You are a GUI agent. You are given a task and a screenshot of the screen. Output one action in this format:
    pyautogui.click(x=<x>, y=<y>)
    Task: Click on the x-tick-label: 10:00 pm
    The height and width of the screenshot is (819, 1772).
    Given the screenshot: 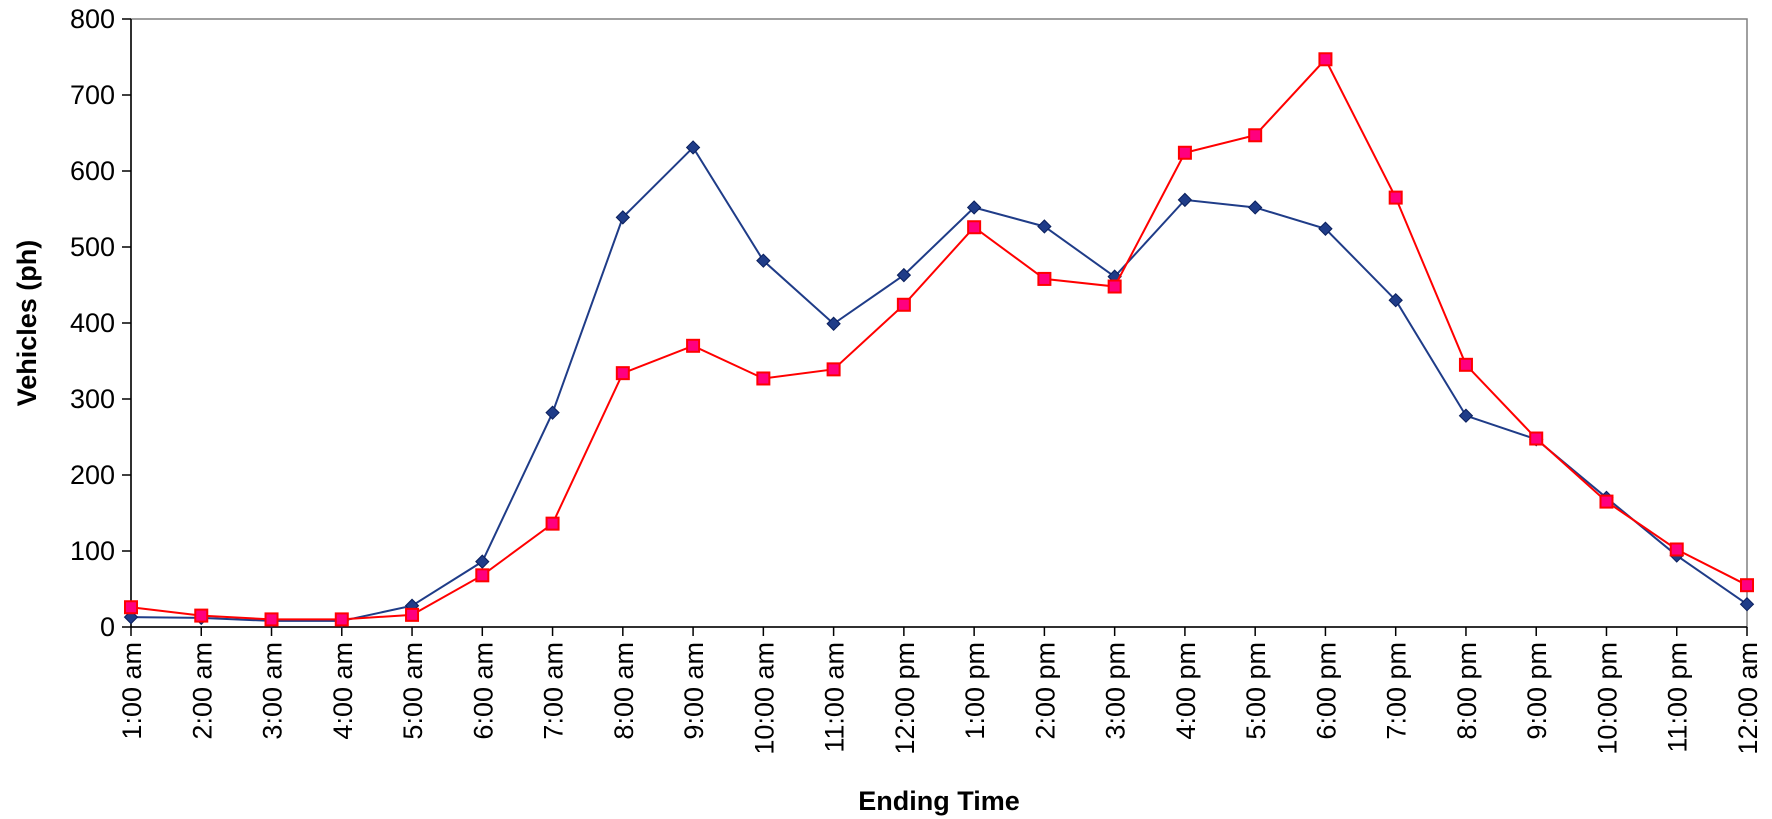 What is the action you would take?
    pyautogui.click(x=1607, y=698)
    